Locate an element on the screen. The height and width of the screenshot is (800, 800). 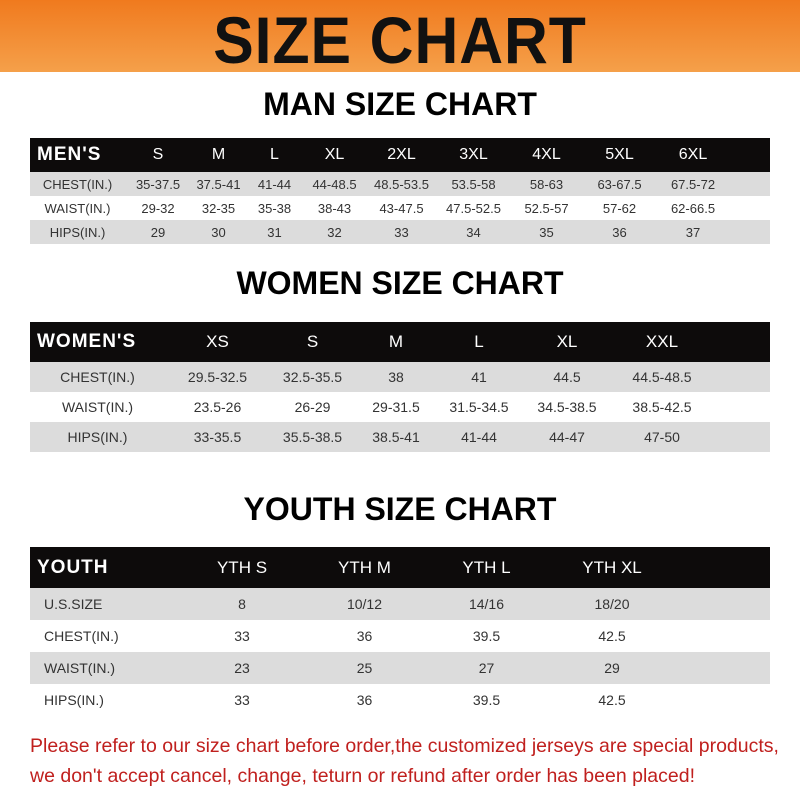
row-cell: 38-43 is located at coordinates (334, 208).